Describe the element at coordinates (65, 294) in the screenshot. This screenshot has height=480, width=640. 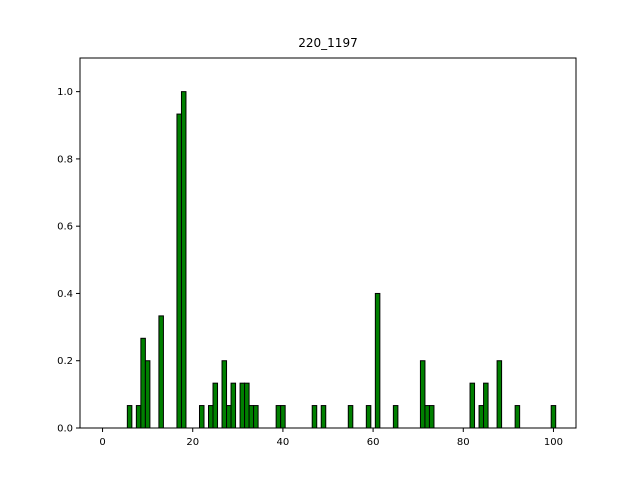
I see `y-tick-label: 0.4` at that location.